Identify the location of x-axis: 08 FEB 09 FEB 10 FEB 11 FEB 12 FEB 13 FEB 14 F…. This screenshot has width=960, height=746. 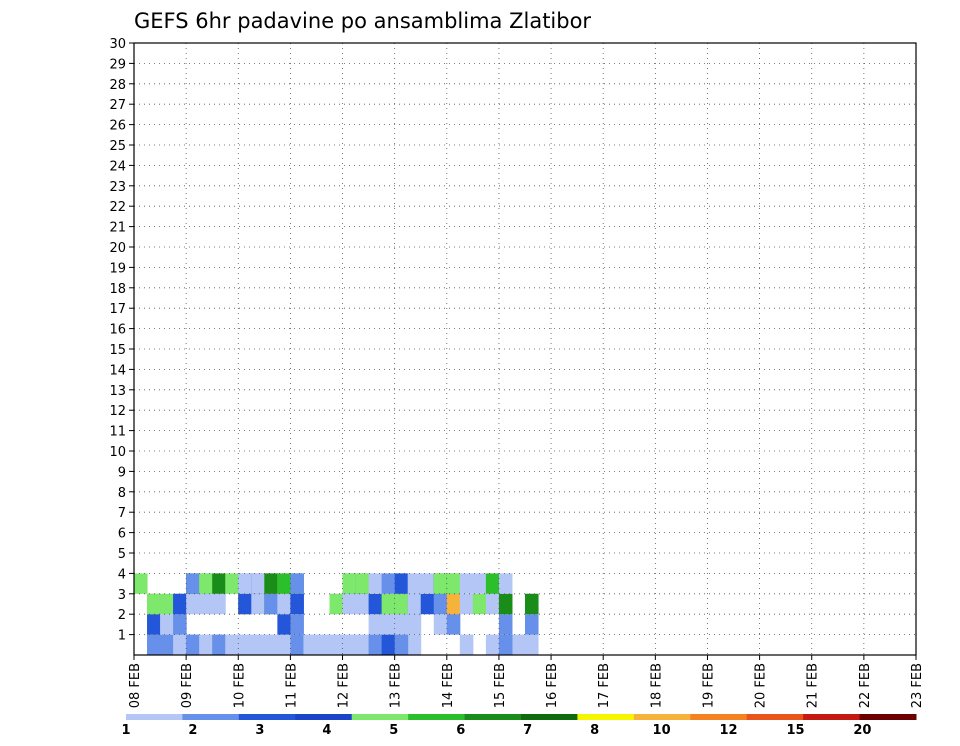
(526, 681).